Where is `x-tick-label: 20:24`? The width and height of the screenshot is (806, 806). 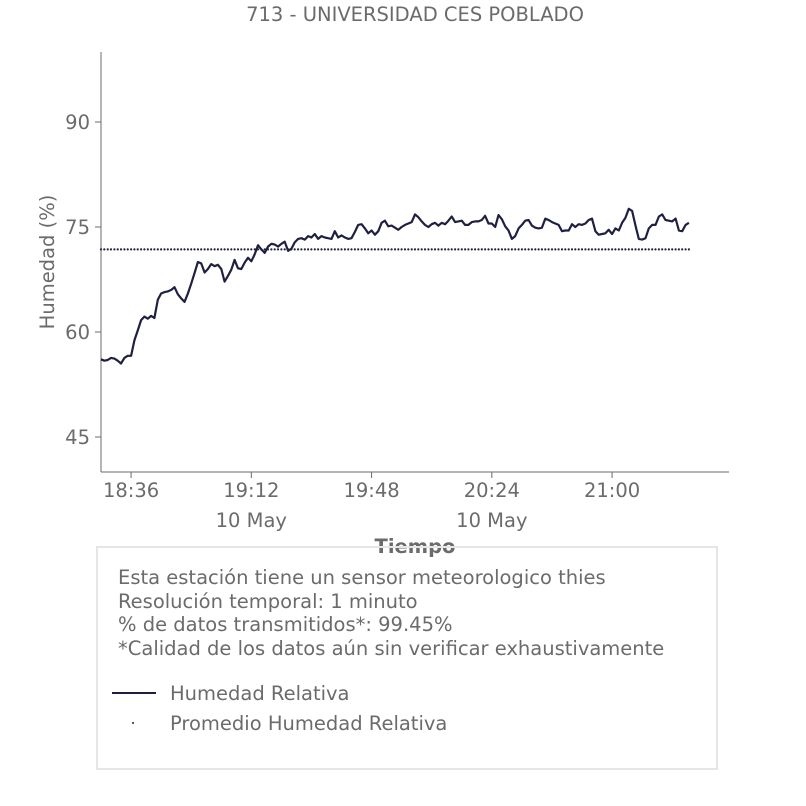 x-tick-label: 20:24 is located at coordinates (492, 490).